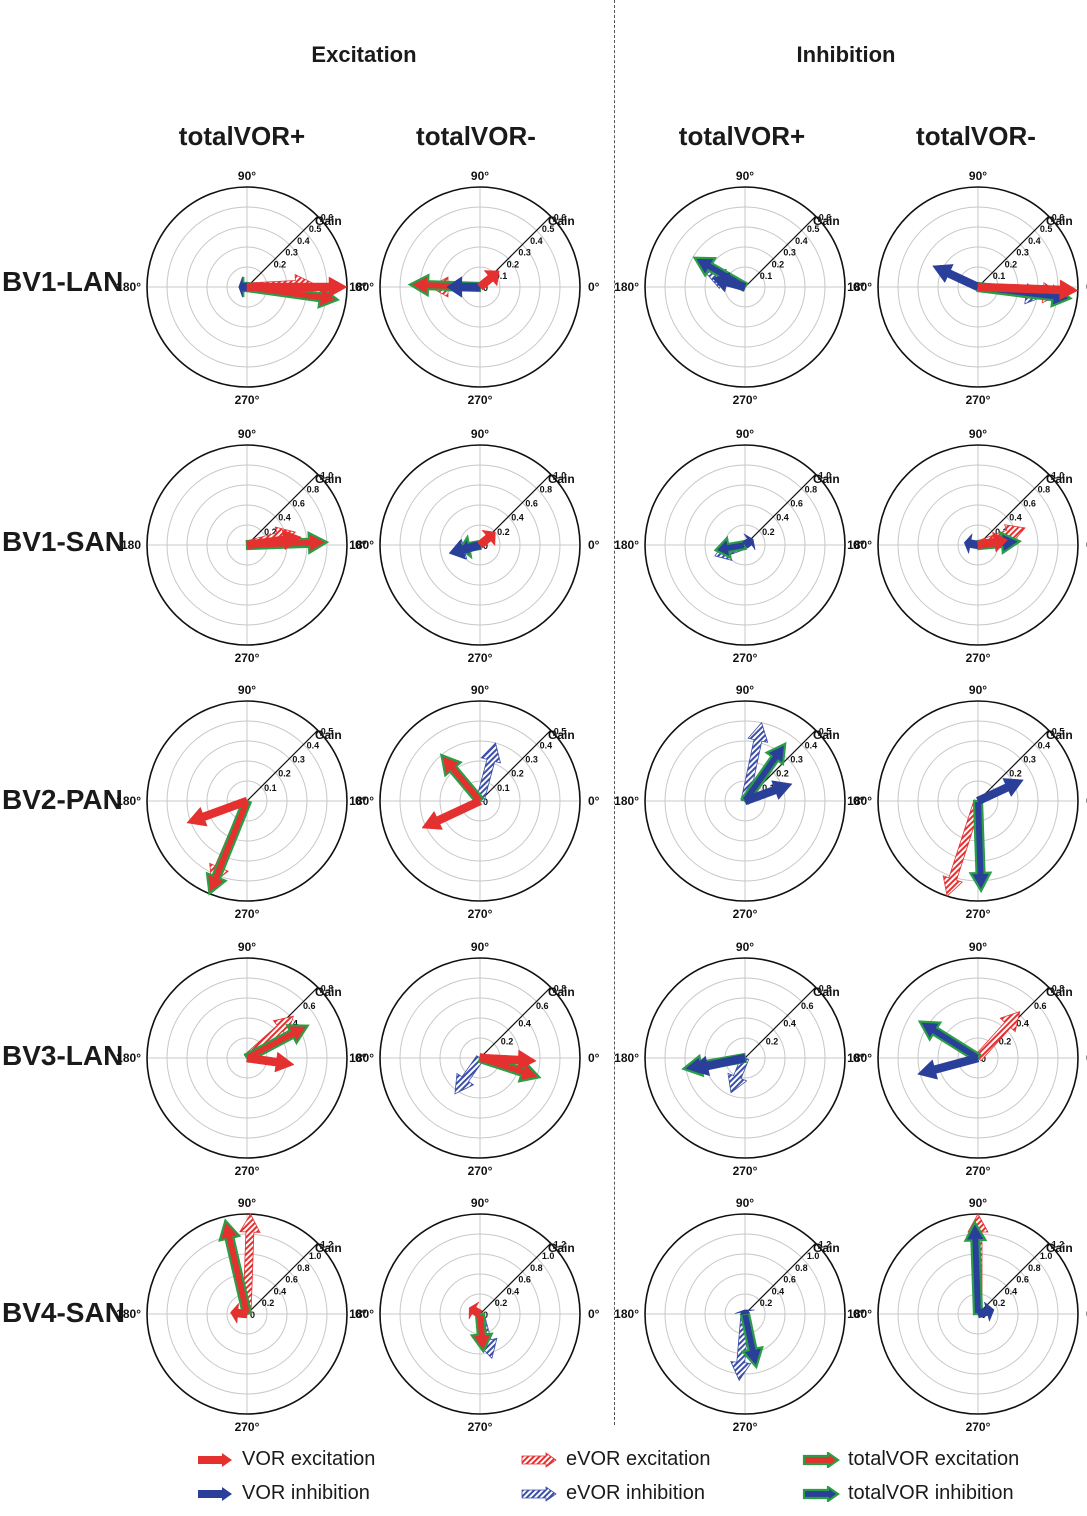 This screenshot has width=1087, height=1516. Describe the element at coordinates (215, 1493) in the screenshot. I see `legend-swatch` at that location.